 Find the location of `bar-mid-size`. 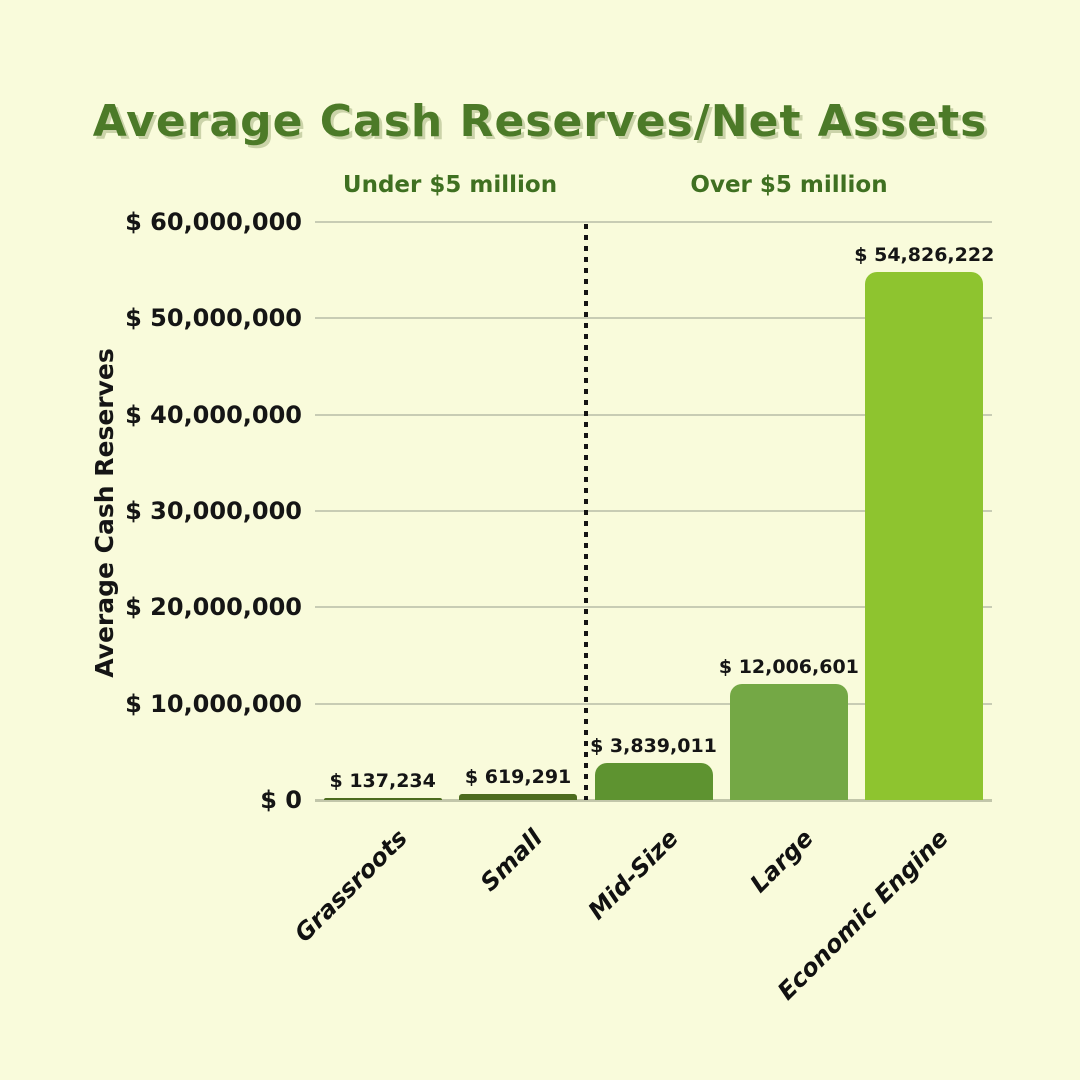

bar-mid-size is located at coordinates (653, 781).